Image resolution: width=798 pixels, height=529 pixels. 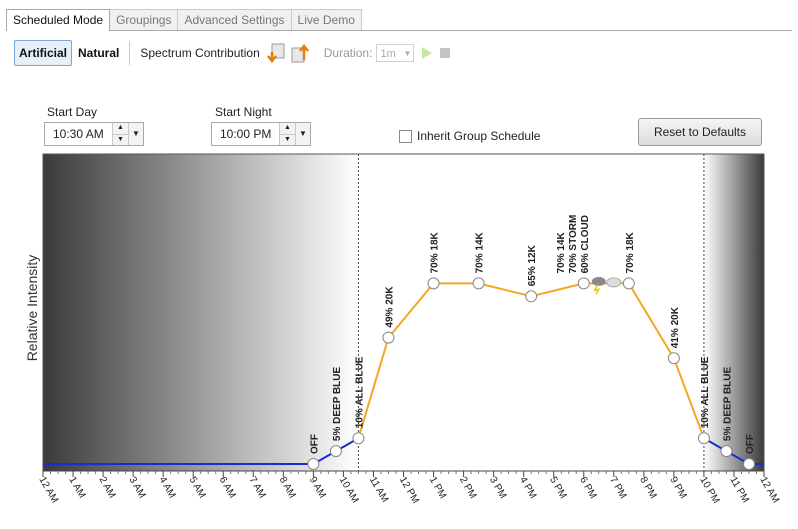 What do you see at coordinates (43, 53) in the screenshot?
I see `artificial-button: Artificial` at bounding box center [43, 53].